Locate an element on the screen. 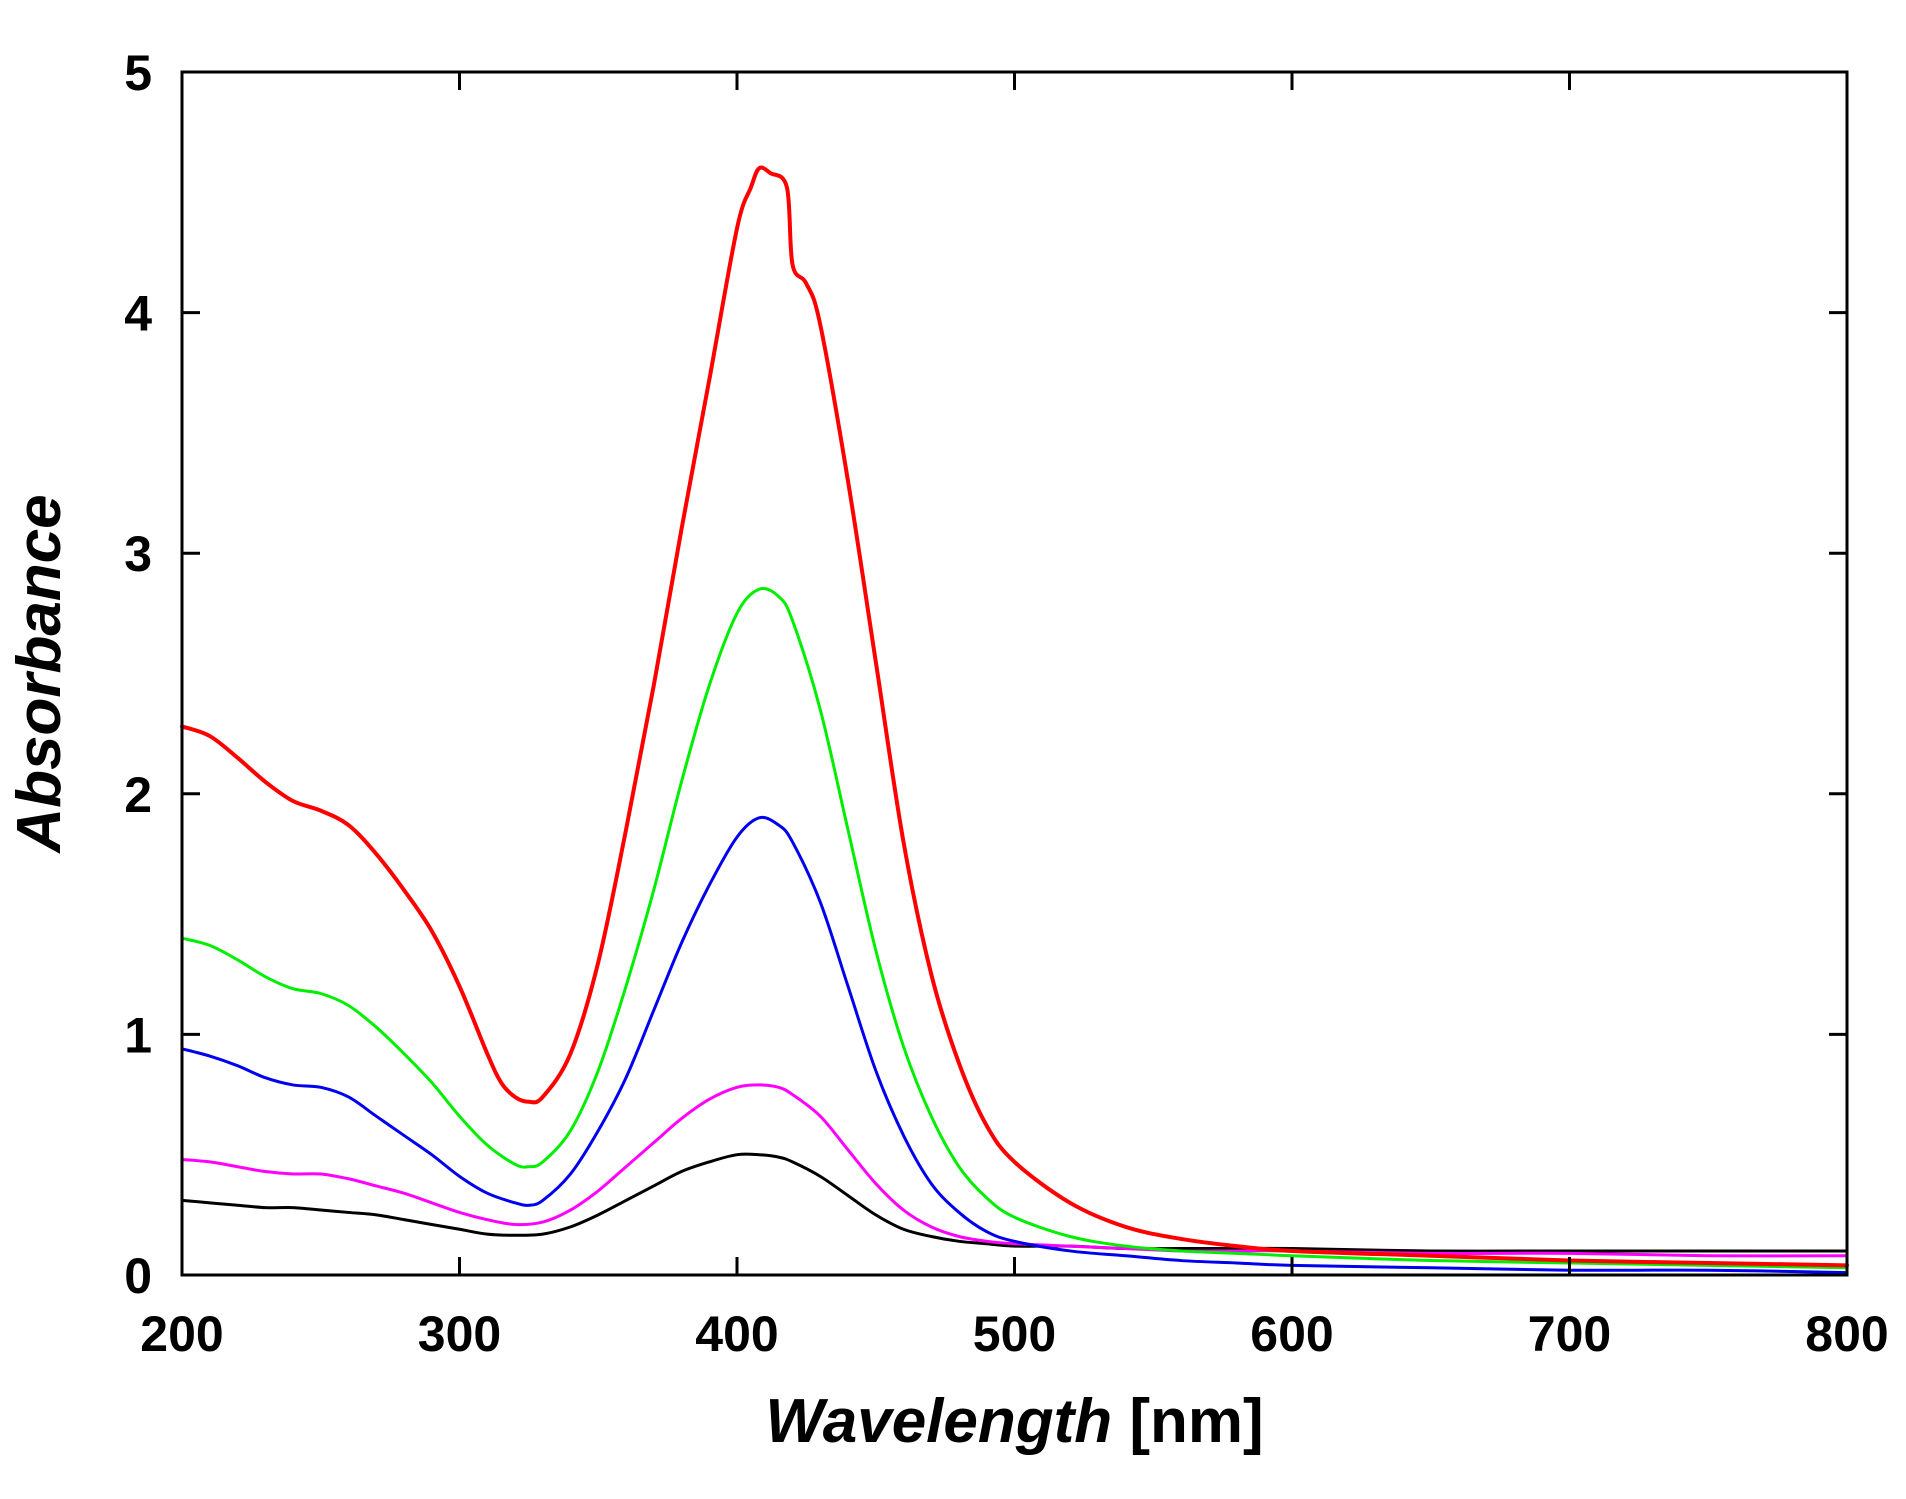 The height and width of the screenshot is (1499, 1906). x-axis-label: Wavelength is located at coordinates (938, 1421).